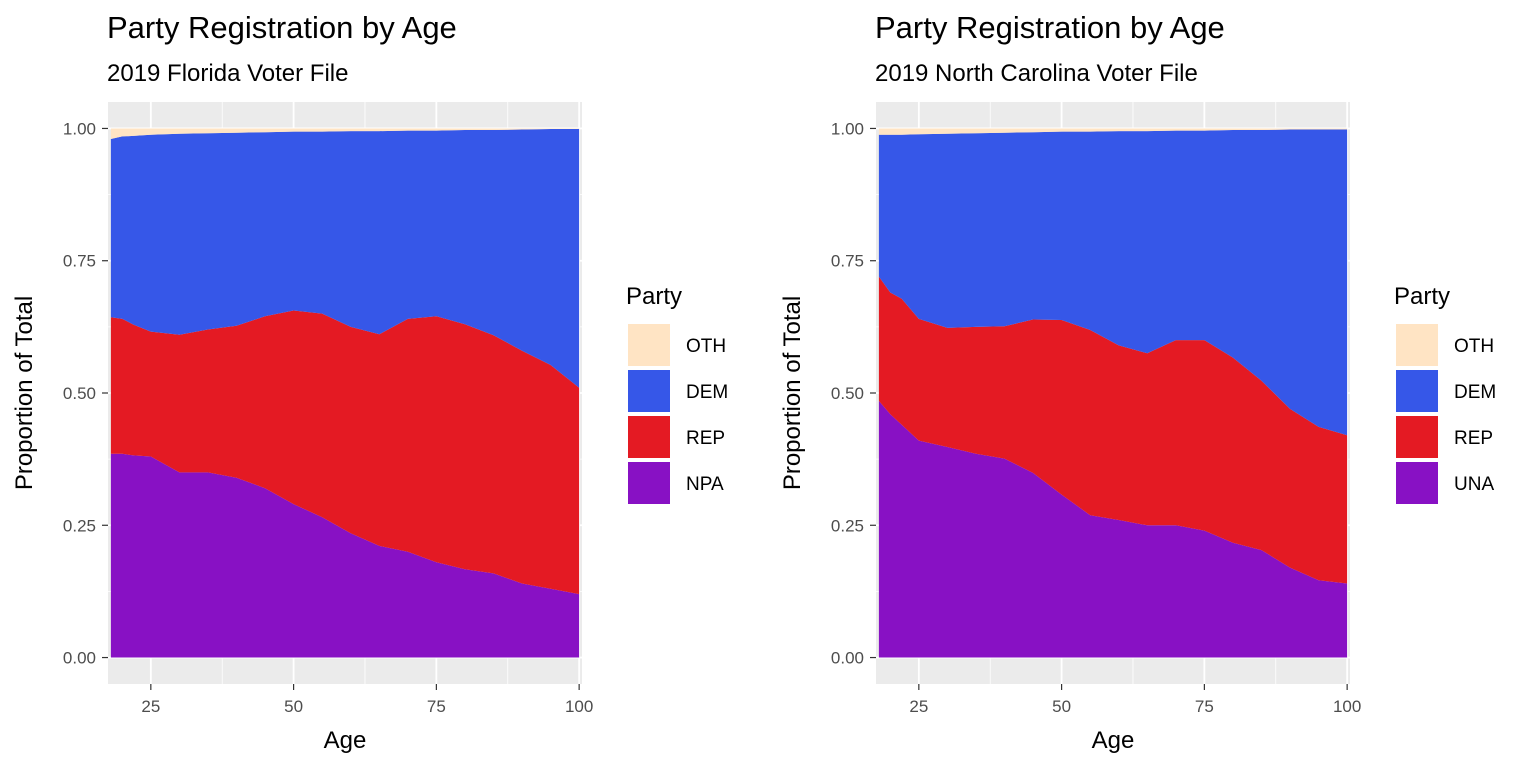 The width and height of the screenshot is (1536, 768). I want to click on area-series-una, so click(1113, 529).